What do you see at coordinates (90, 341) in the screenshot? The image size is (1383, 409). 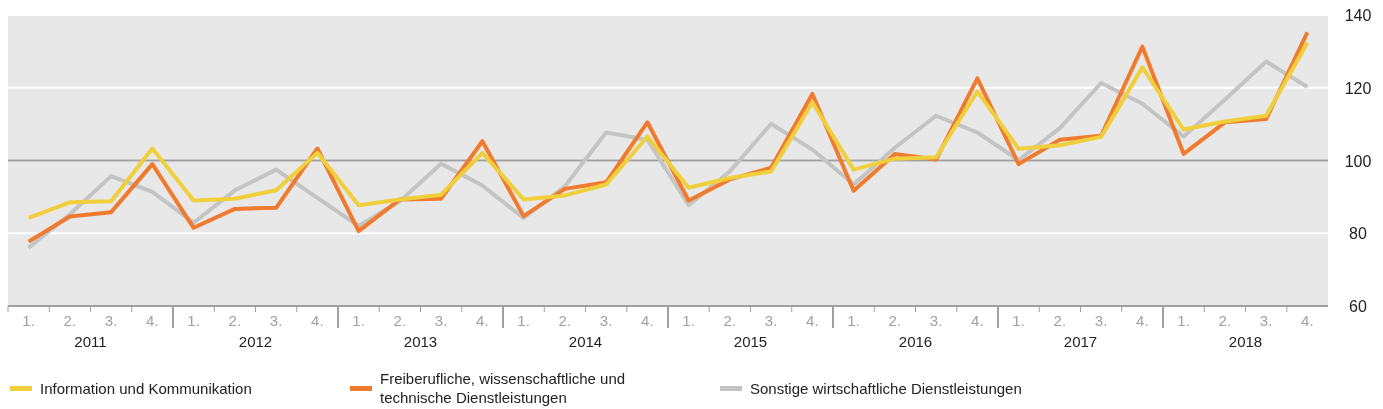 I see `text: 2011` at bounding box center [90, 341].